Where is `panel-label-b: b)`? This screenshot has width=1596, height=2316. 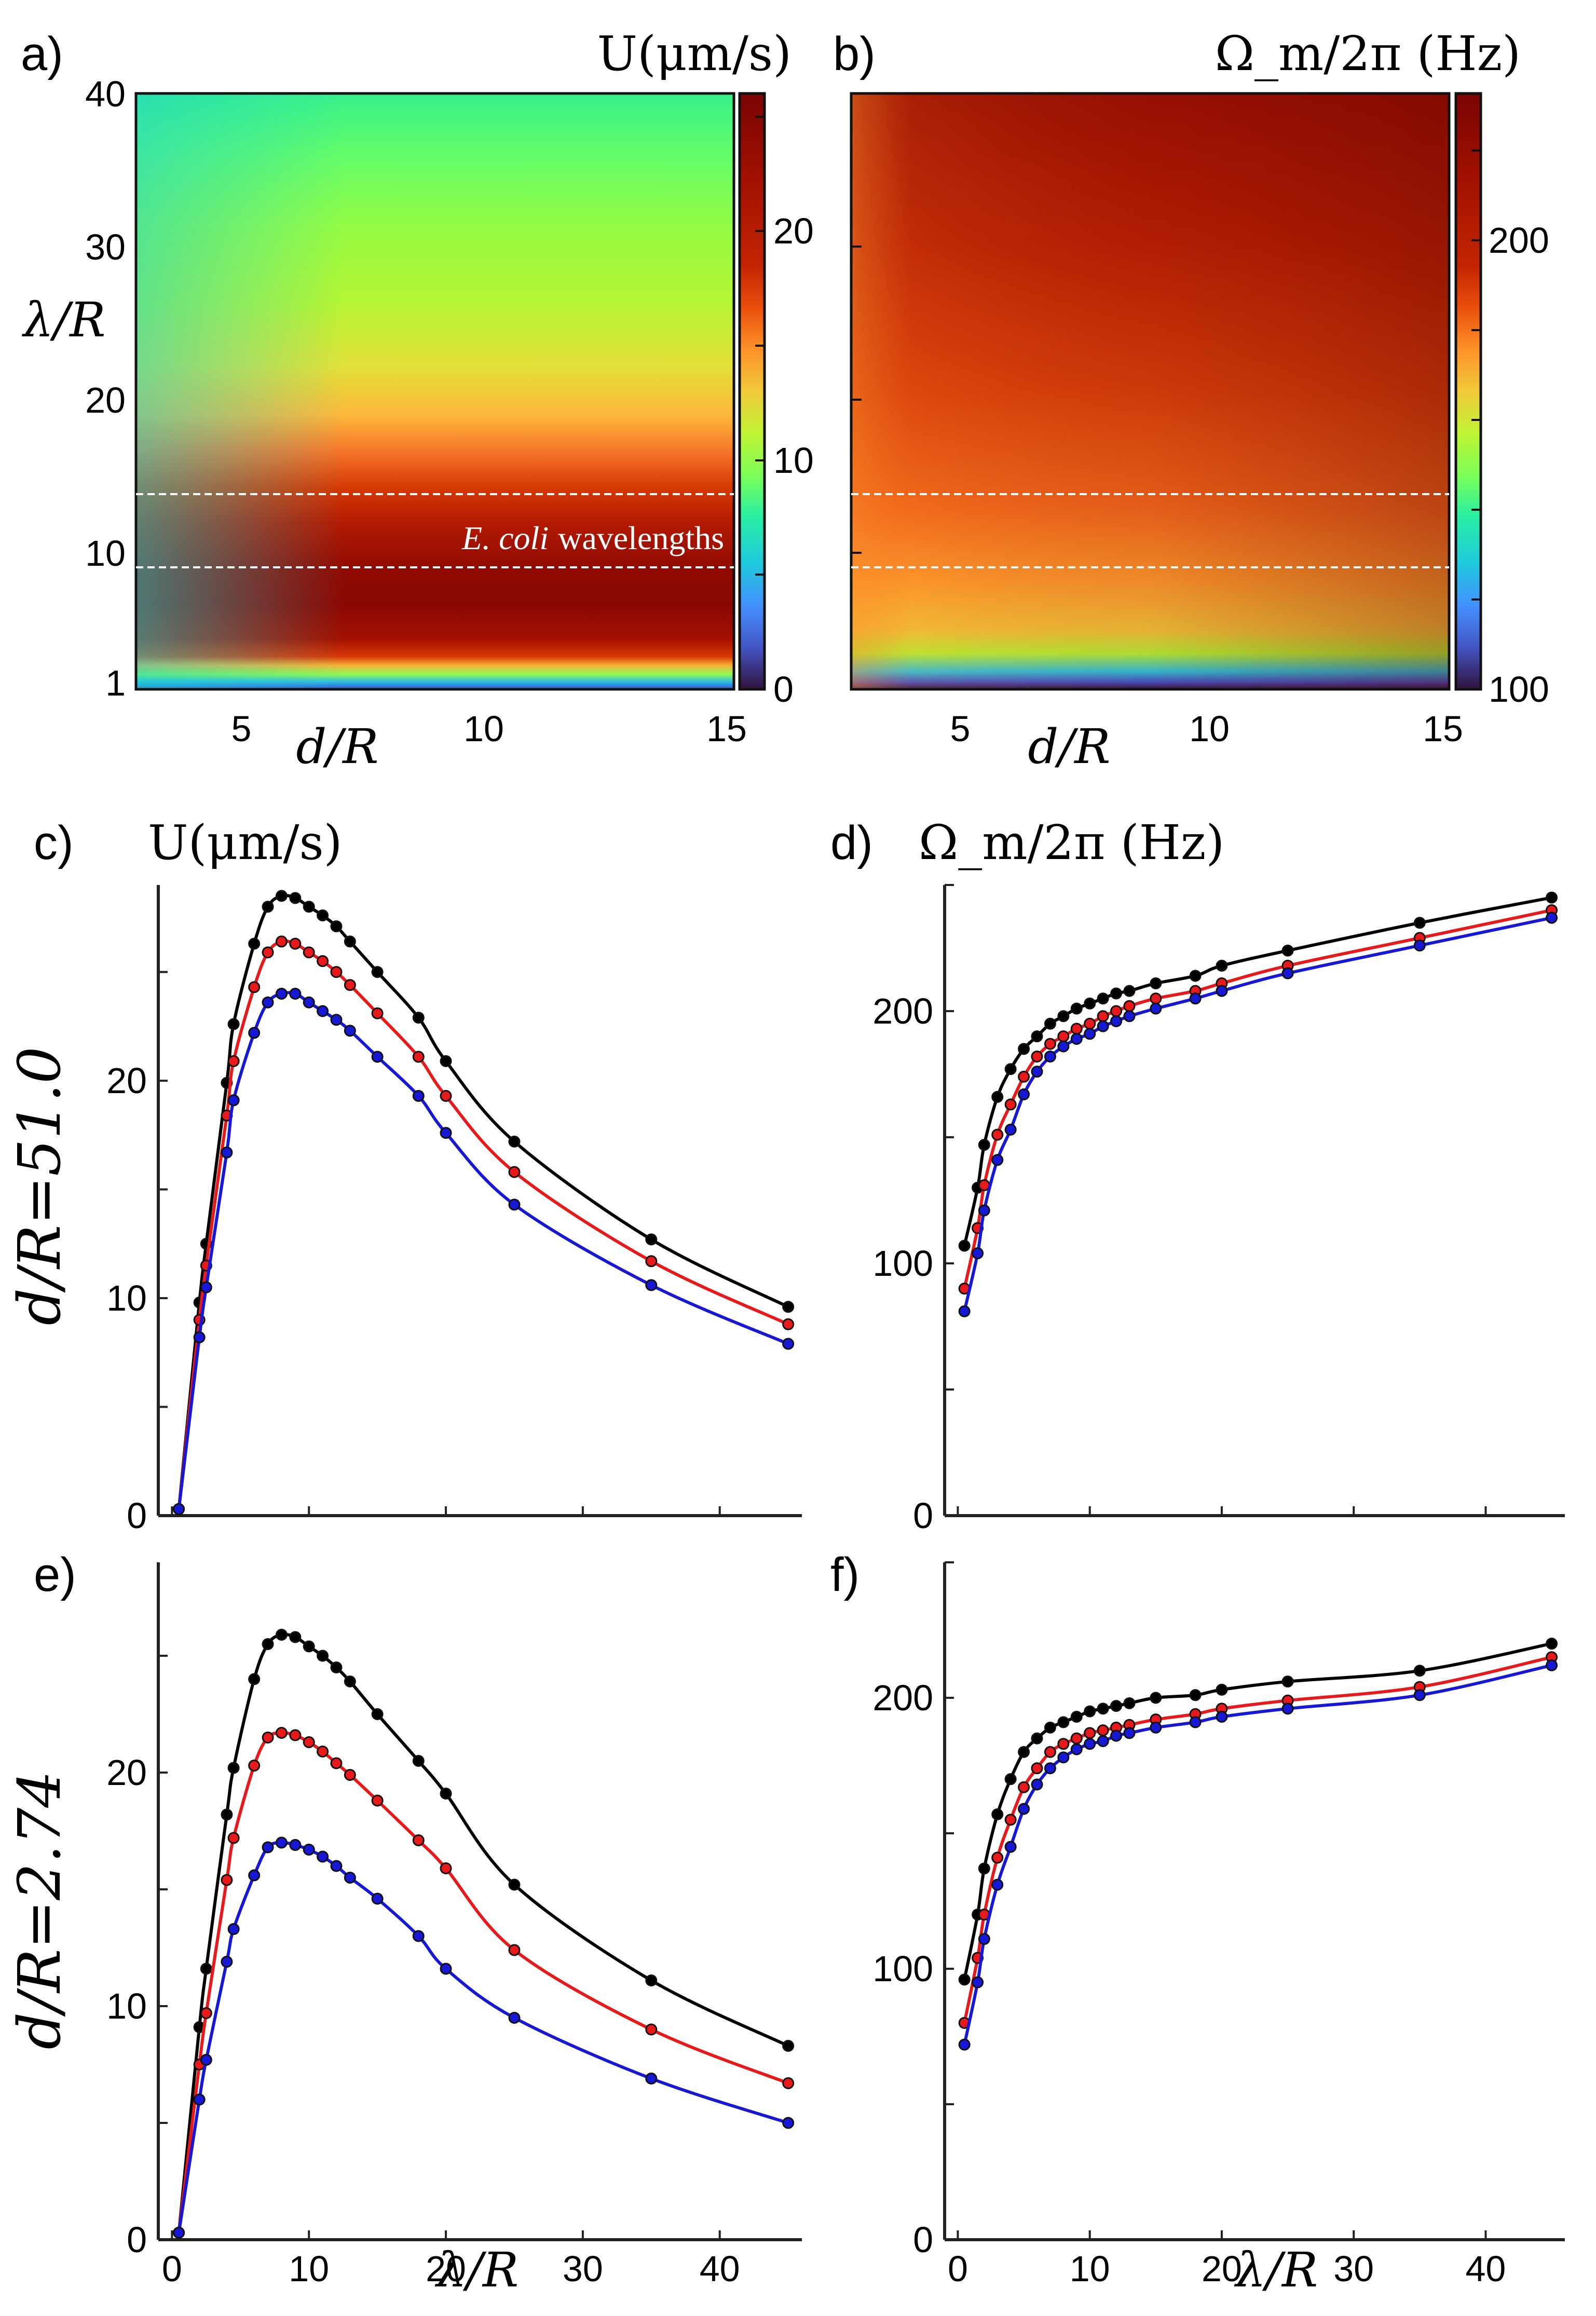
panel-label-b: b) is located at coordinates (854, 54).